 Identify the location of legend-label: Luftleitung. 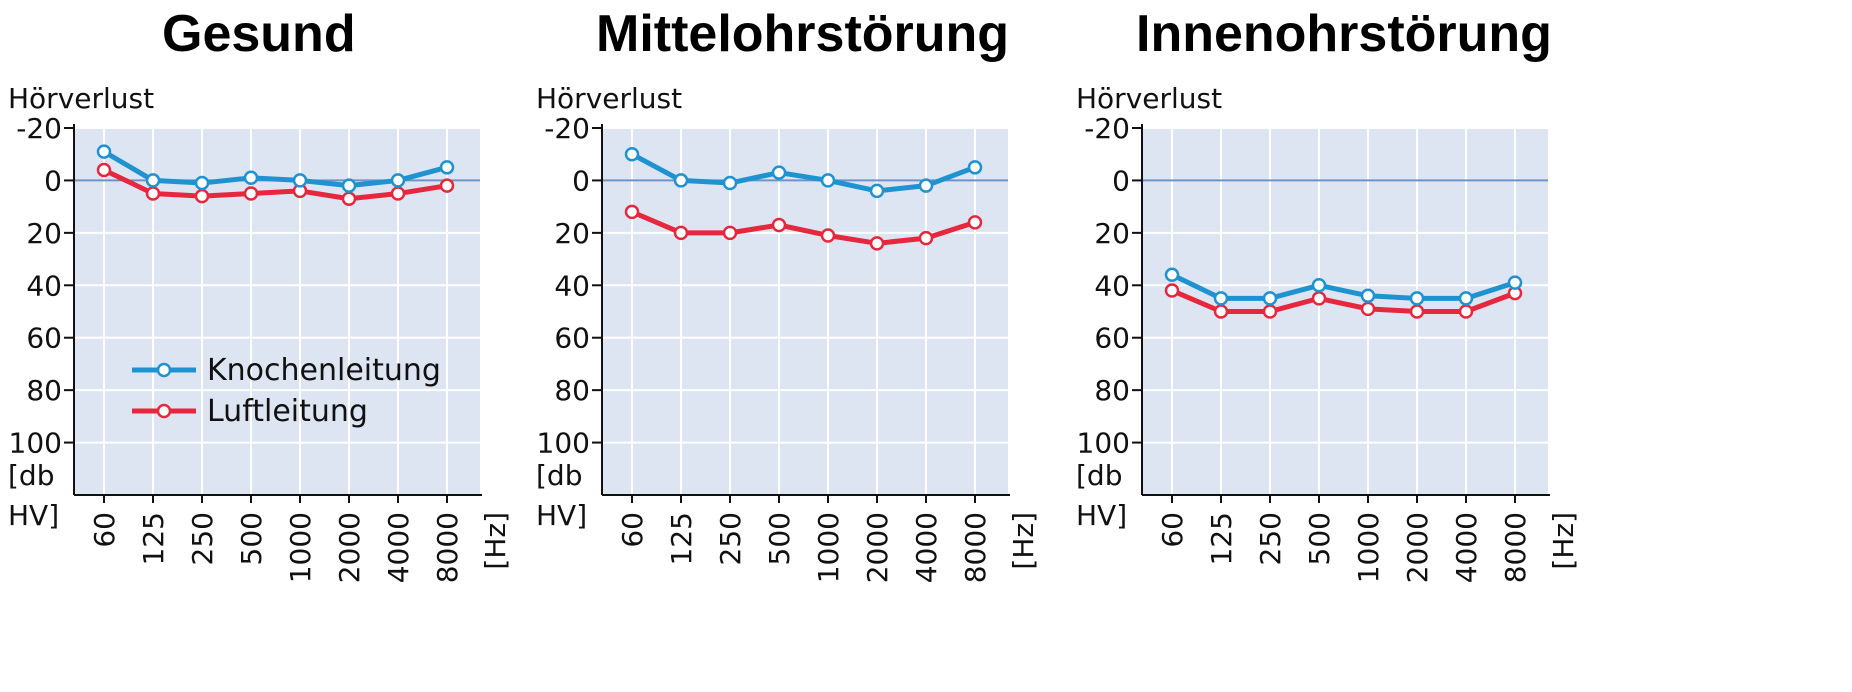
(287, 411).